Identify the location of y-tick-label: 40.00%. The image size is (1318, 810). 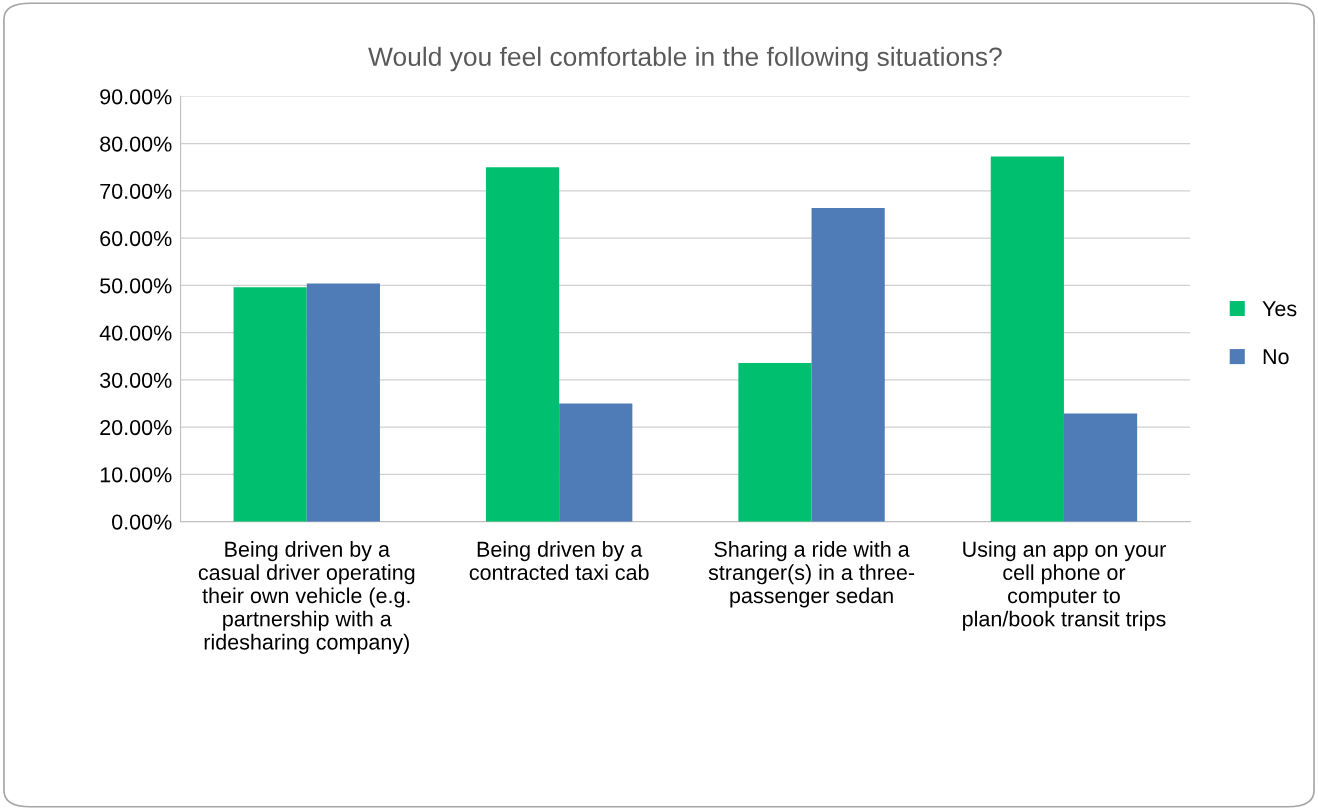
(135, 333).